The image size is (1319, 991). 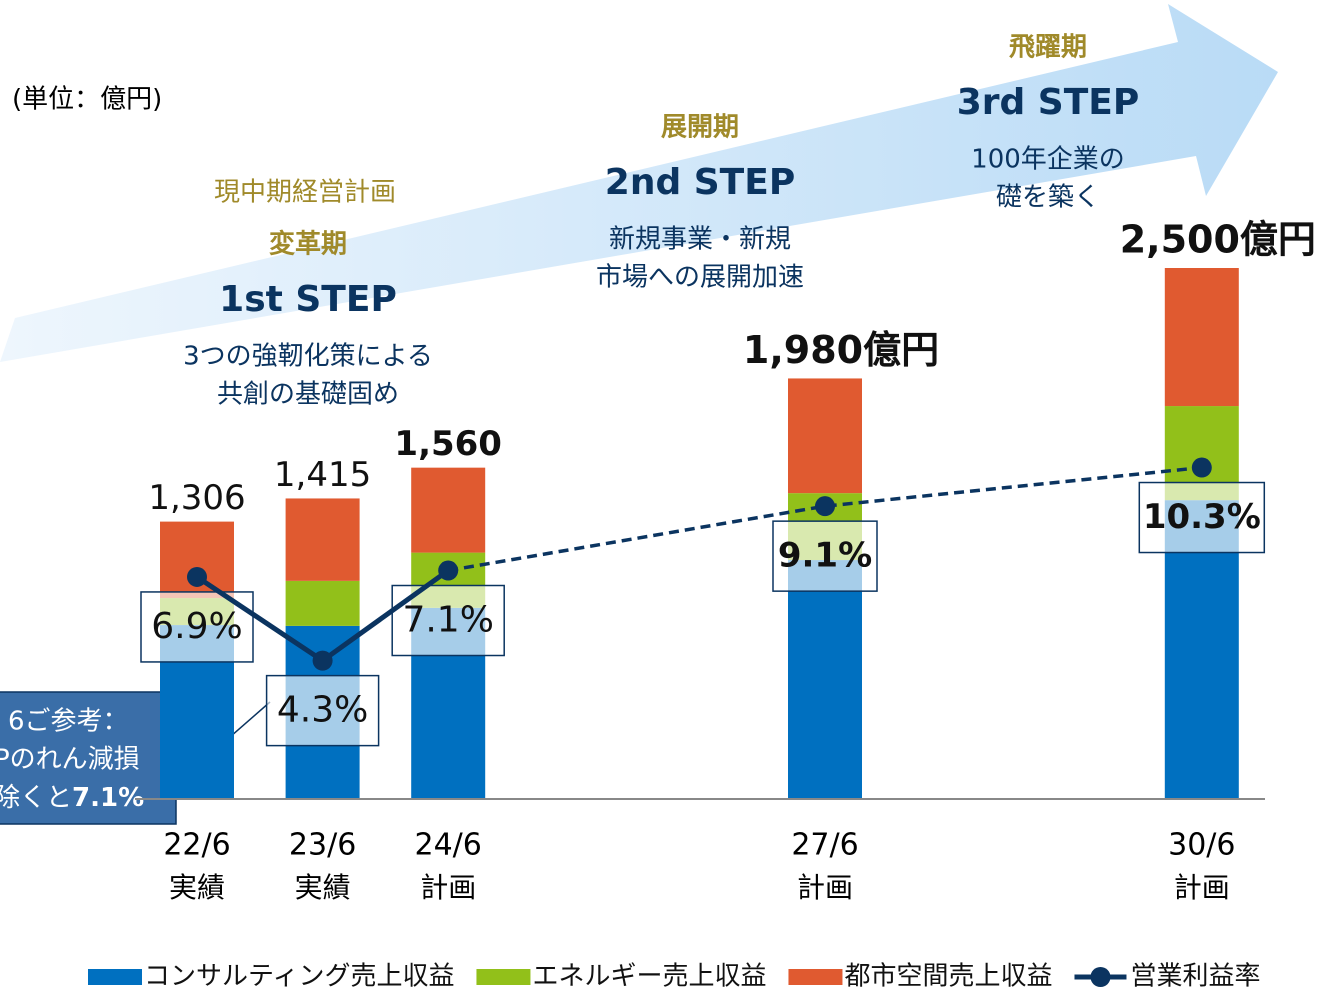 What do you see at coordinates (1048, 160) in the screenshot?
I see `phase-text: 100年企業の` at bounding box center [1048, 160].